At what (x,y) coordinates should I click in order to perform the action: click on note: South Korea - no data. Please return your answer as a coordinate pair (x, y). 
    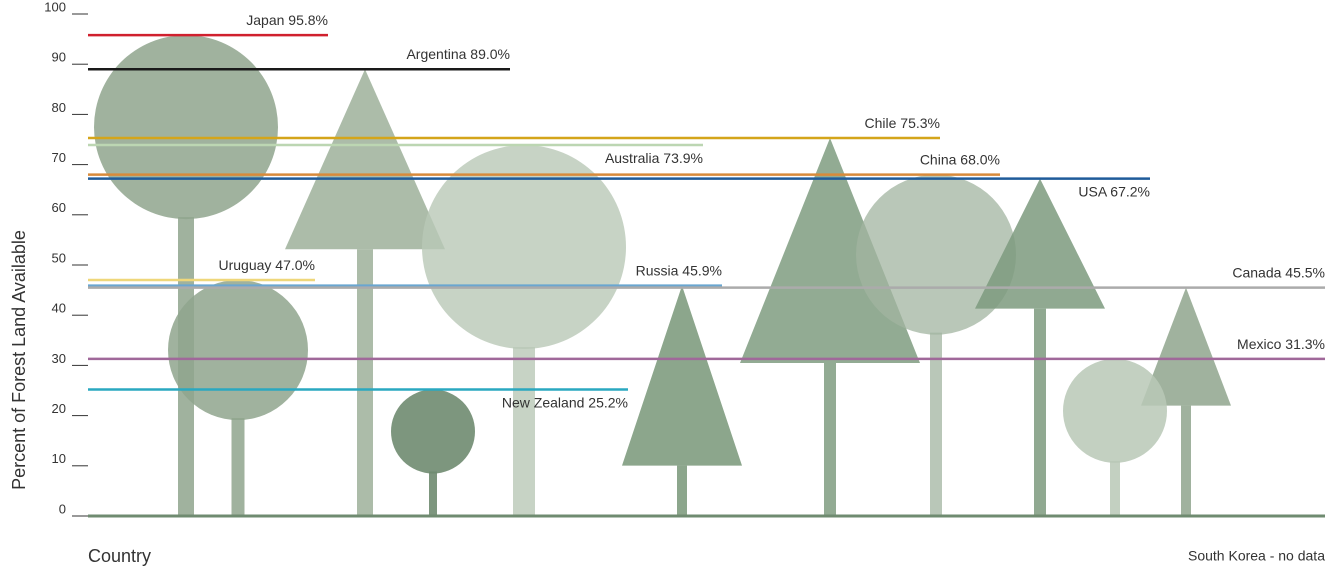
    Looking at the image, I should click on (1256, 556).